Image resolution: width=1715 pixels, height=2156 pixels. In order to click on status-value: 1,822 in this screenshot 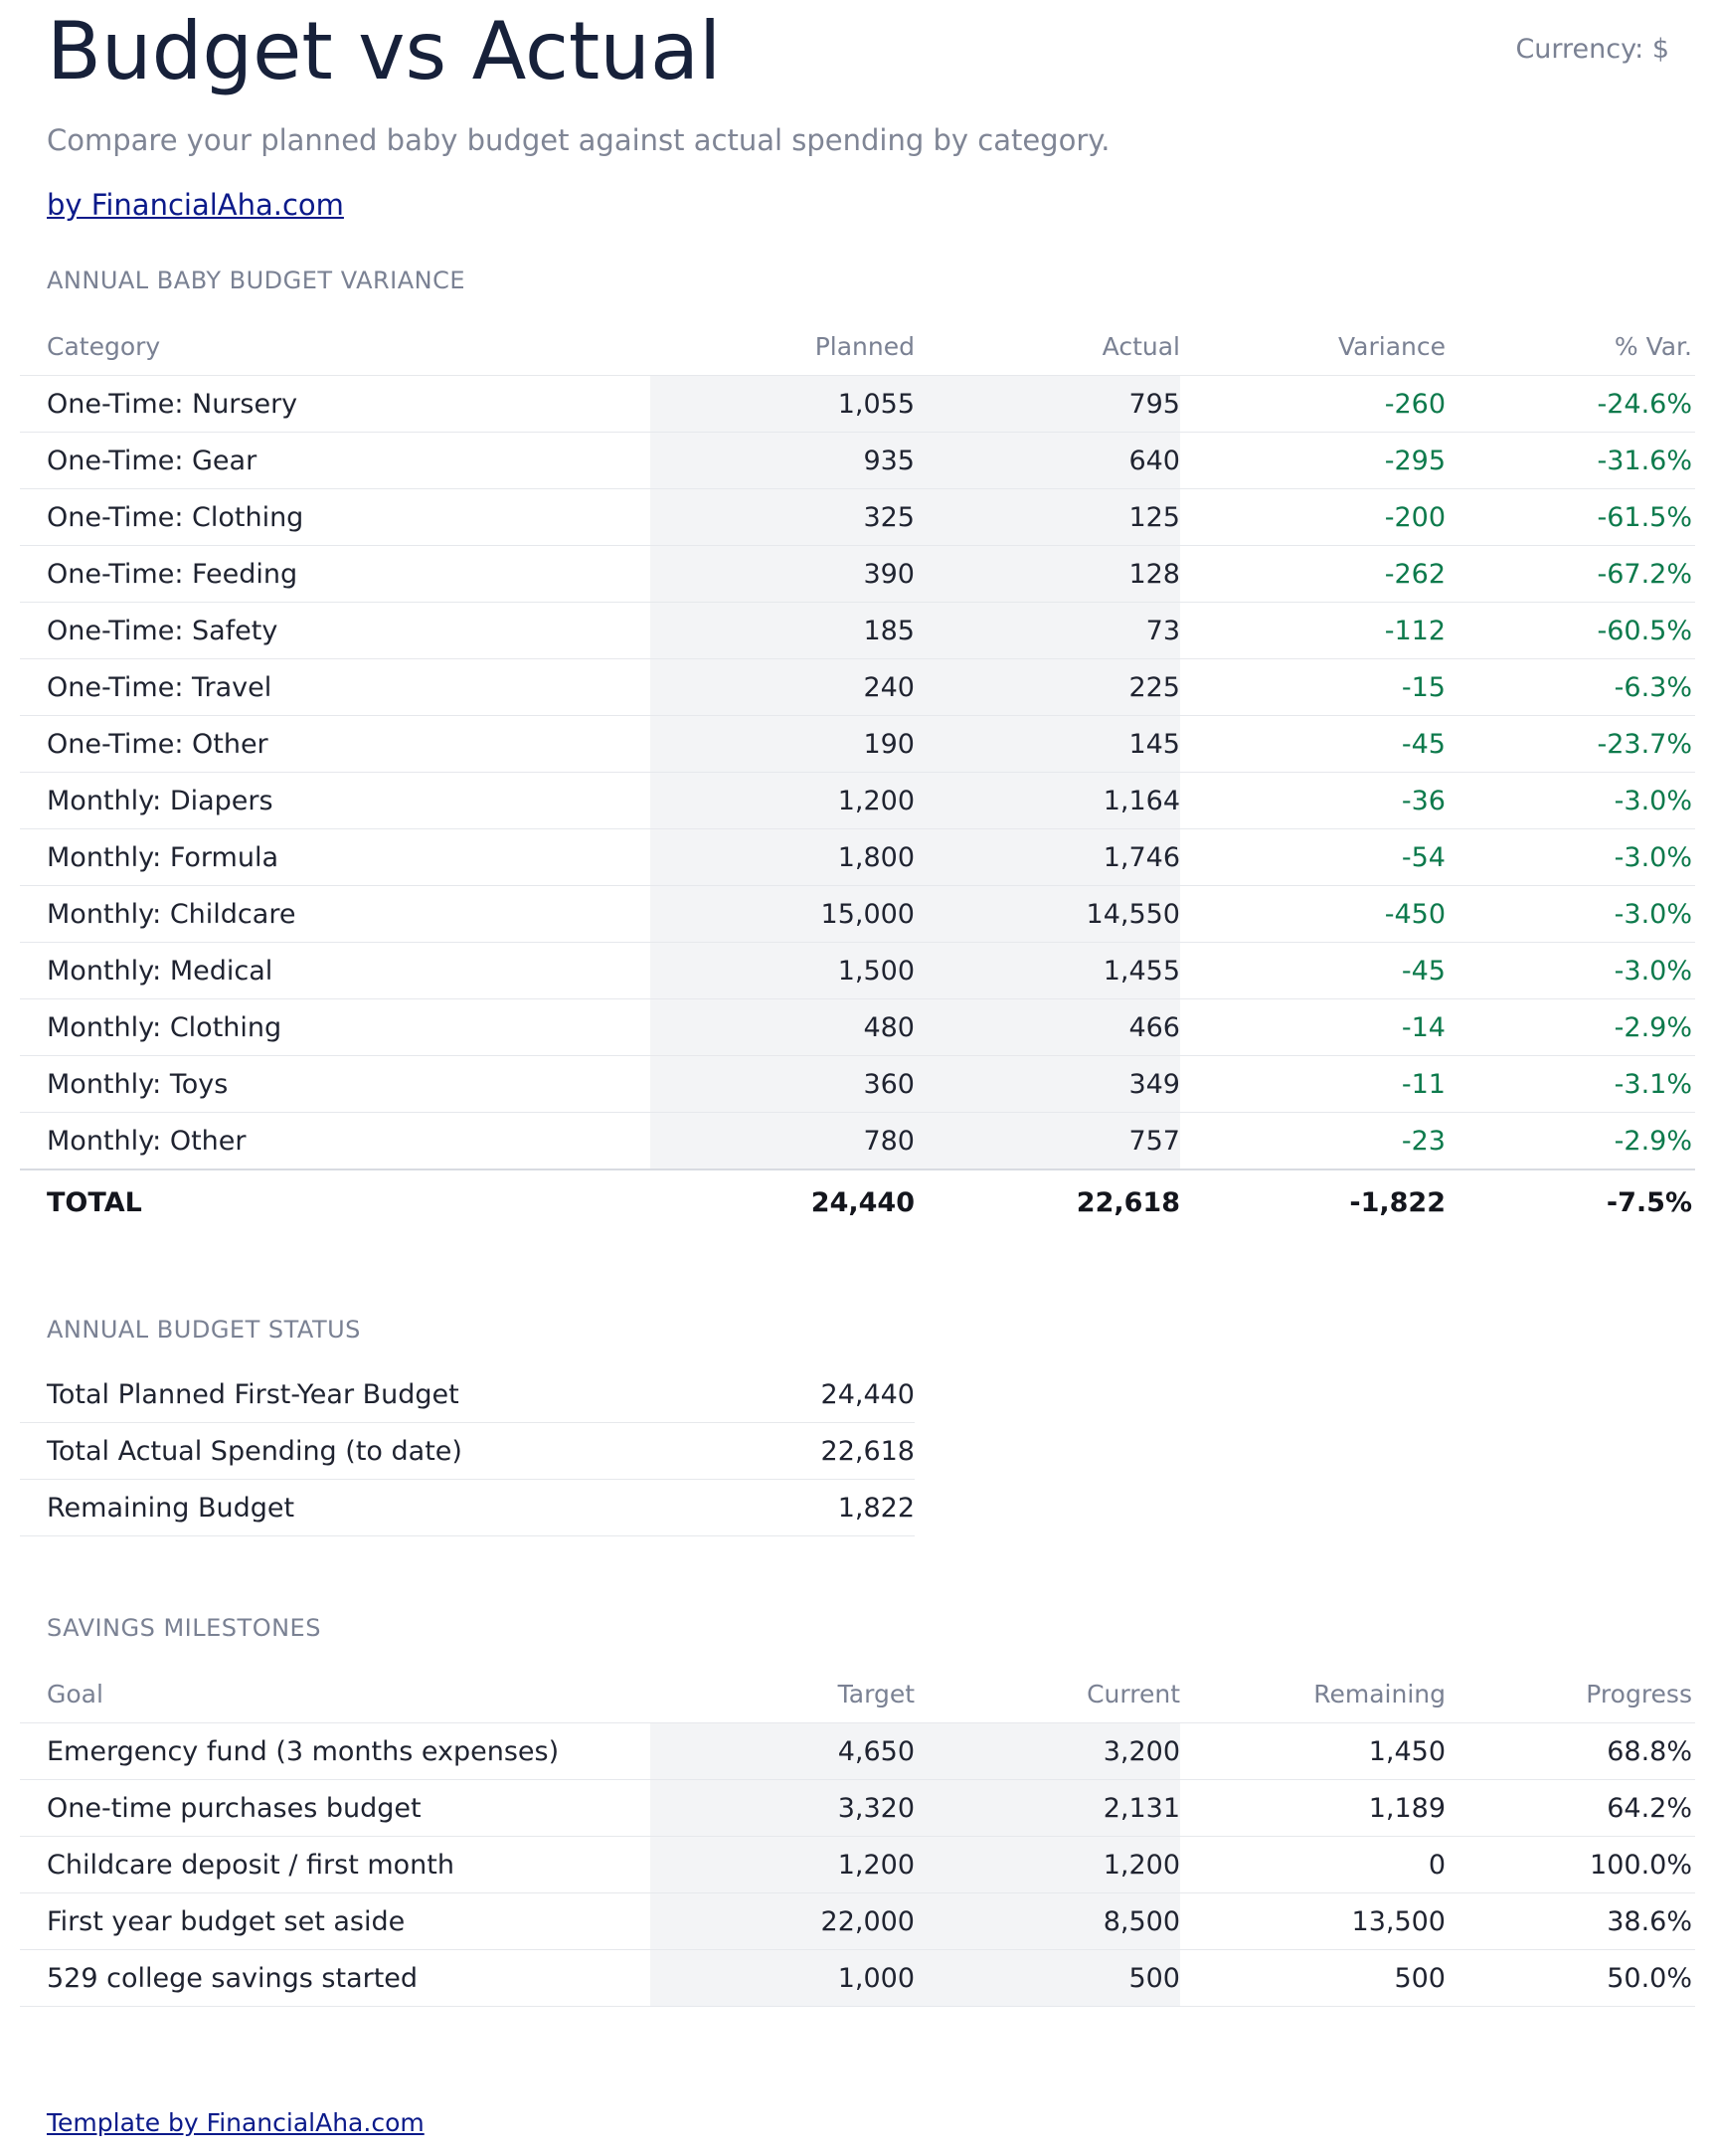, I will do `click(782, 1507)`.